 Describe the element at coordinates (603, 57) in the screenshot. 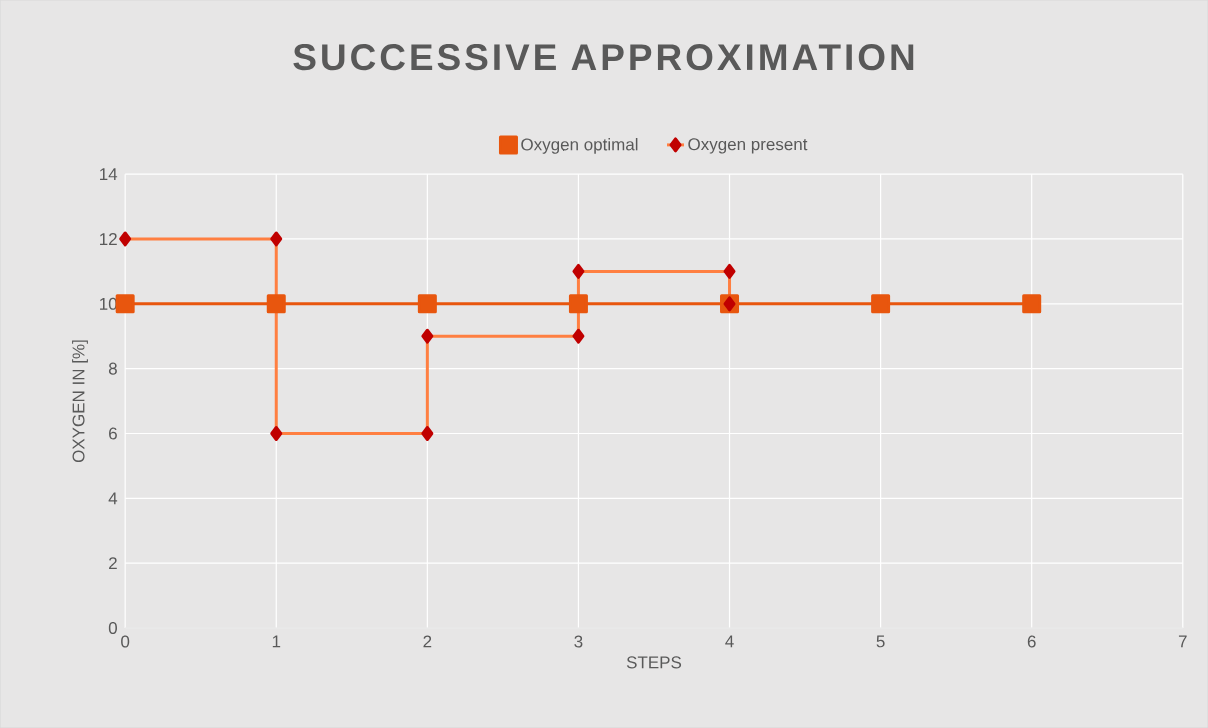

I see `chart-title: SUCCESSIVE APPROXIMATION` at that location.